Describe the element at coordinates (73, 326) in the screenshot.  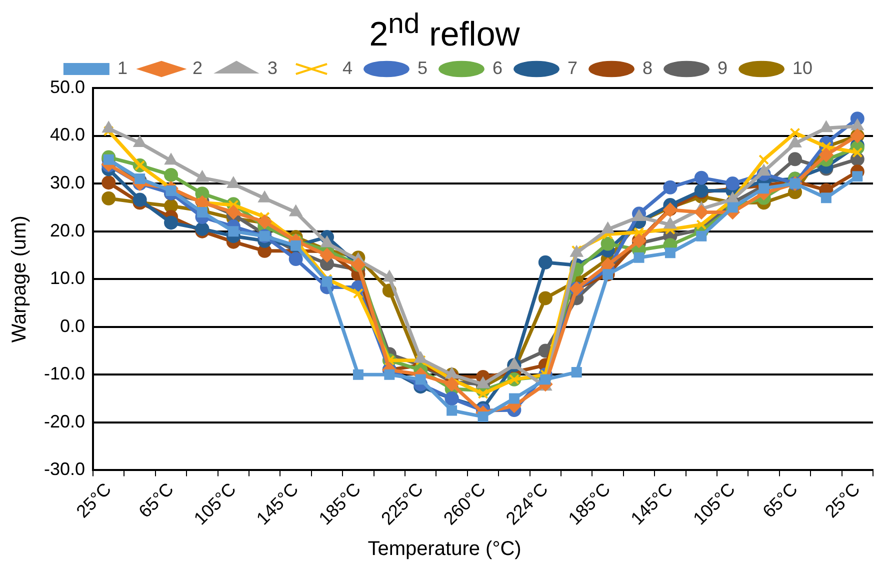
I see `y-tick-label: 0.0` at that location.